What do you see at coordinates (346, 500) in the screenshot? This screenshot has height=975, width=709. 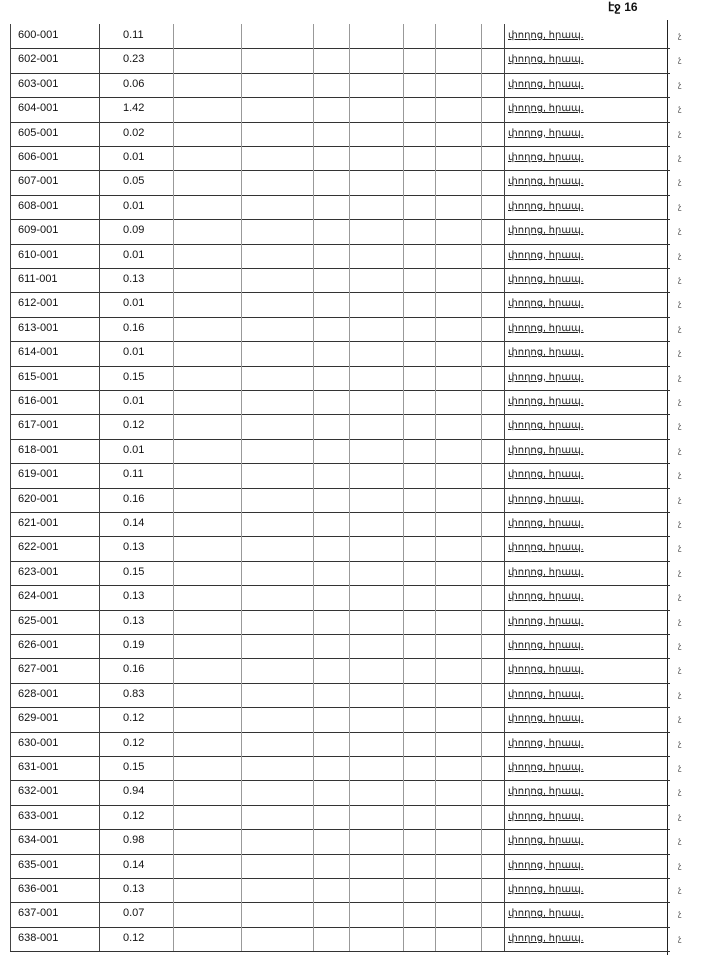 I see `table-row: 620-001 0.16 փողոց, հրապ. չ` at bounding box center [346, 500].